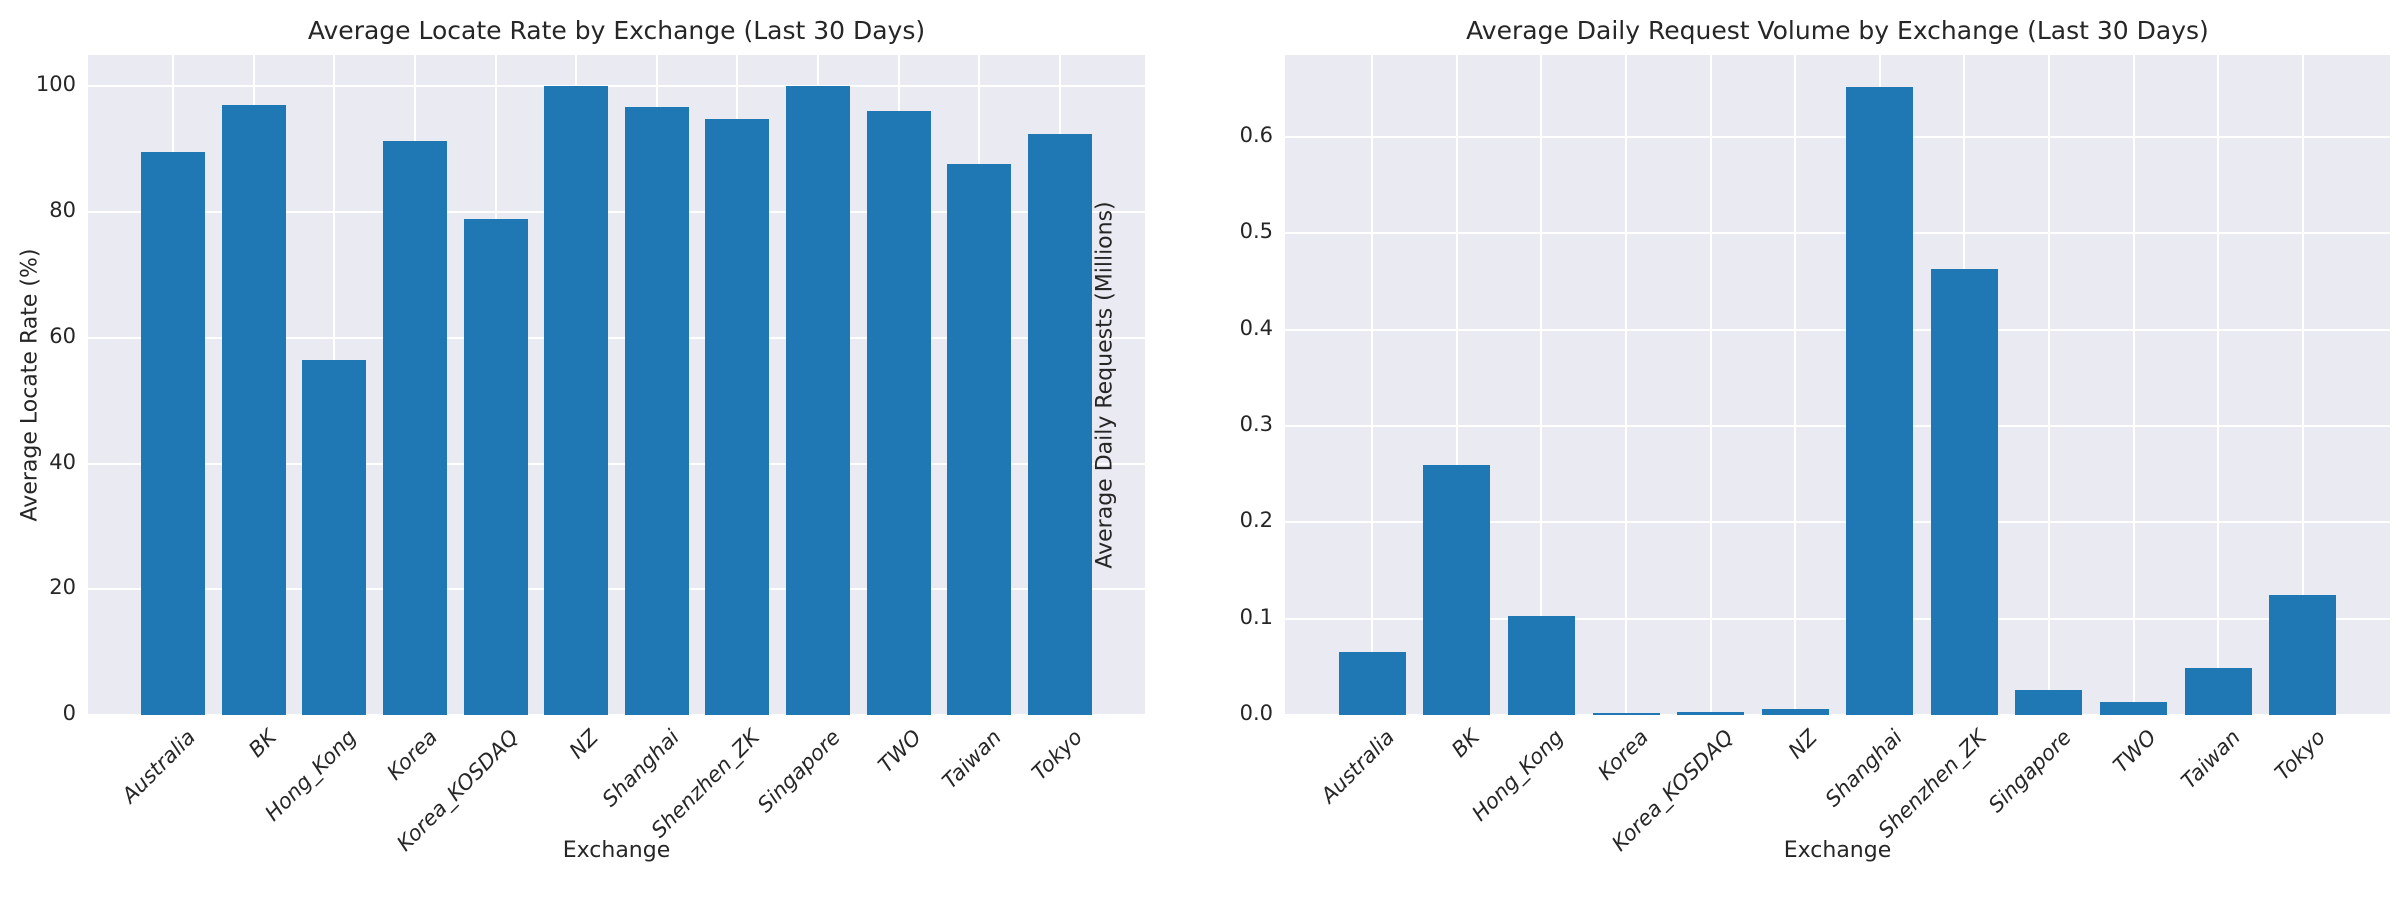 The height and width of the screenshot is (900, 2400). What do you see at coordinates (55, 84) in the screenshot?
I see `y-tick-label: 100` at bounding box center [55, 84].